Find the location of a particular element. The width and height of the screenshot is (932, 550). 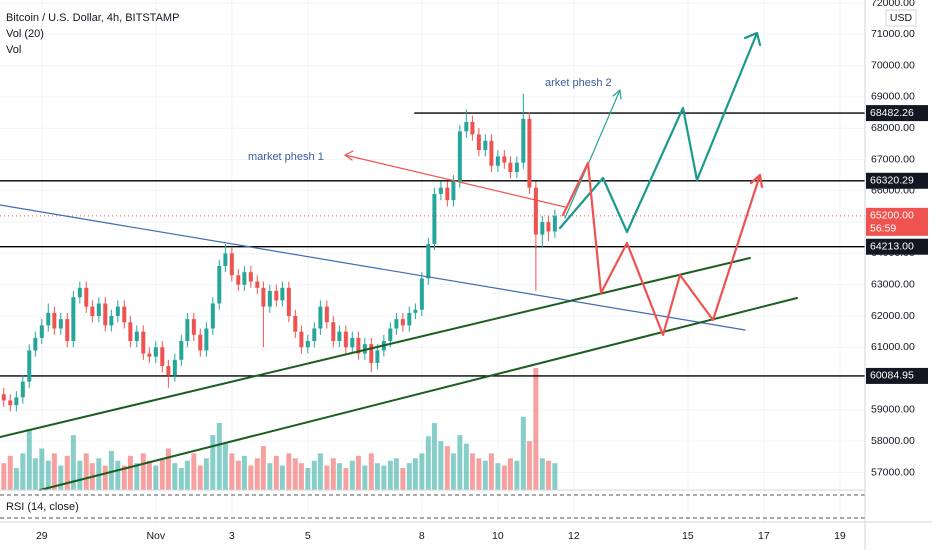

projection-path is located at coordinates (660, 132).